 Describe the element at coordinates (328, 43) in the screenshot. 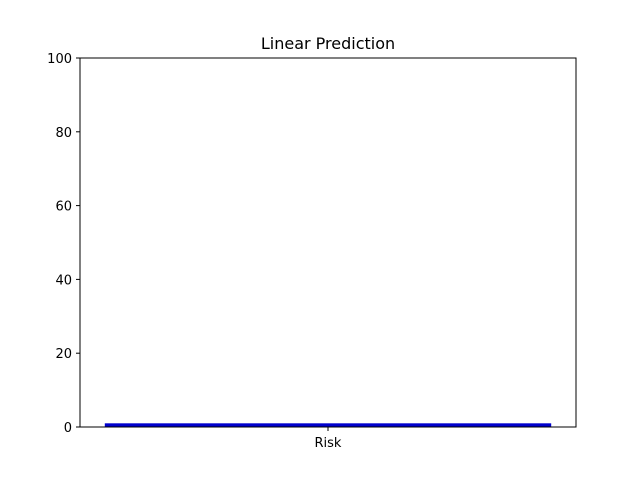

I see `chart-title: Linear Prediction` at that location.